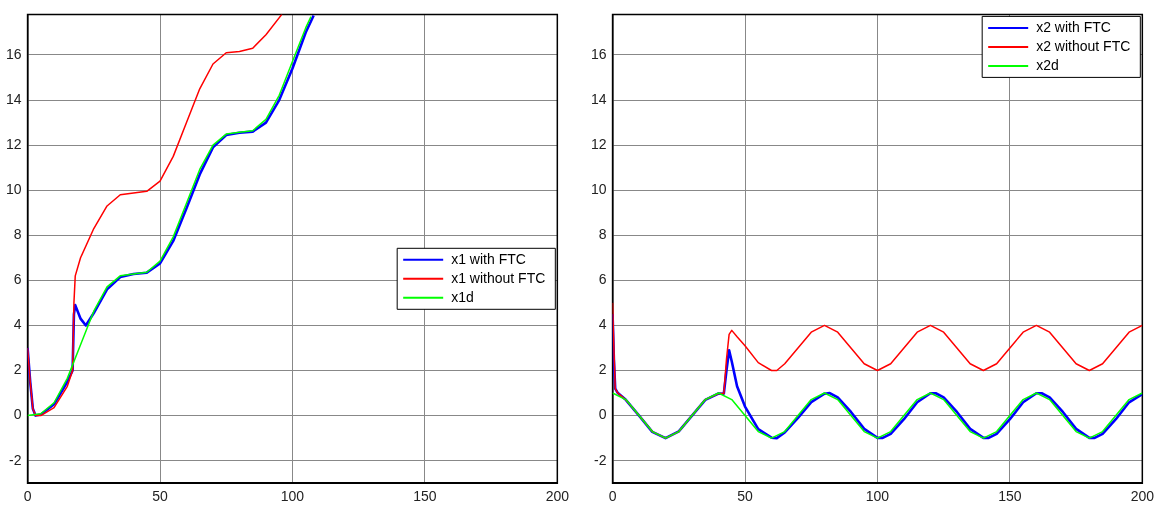 The image size is (1167, 512). What do you see at coordinates (488, 258) in the screenshot?
I see `legend-label: x1 with FTC` at bounding box center [488, 258].